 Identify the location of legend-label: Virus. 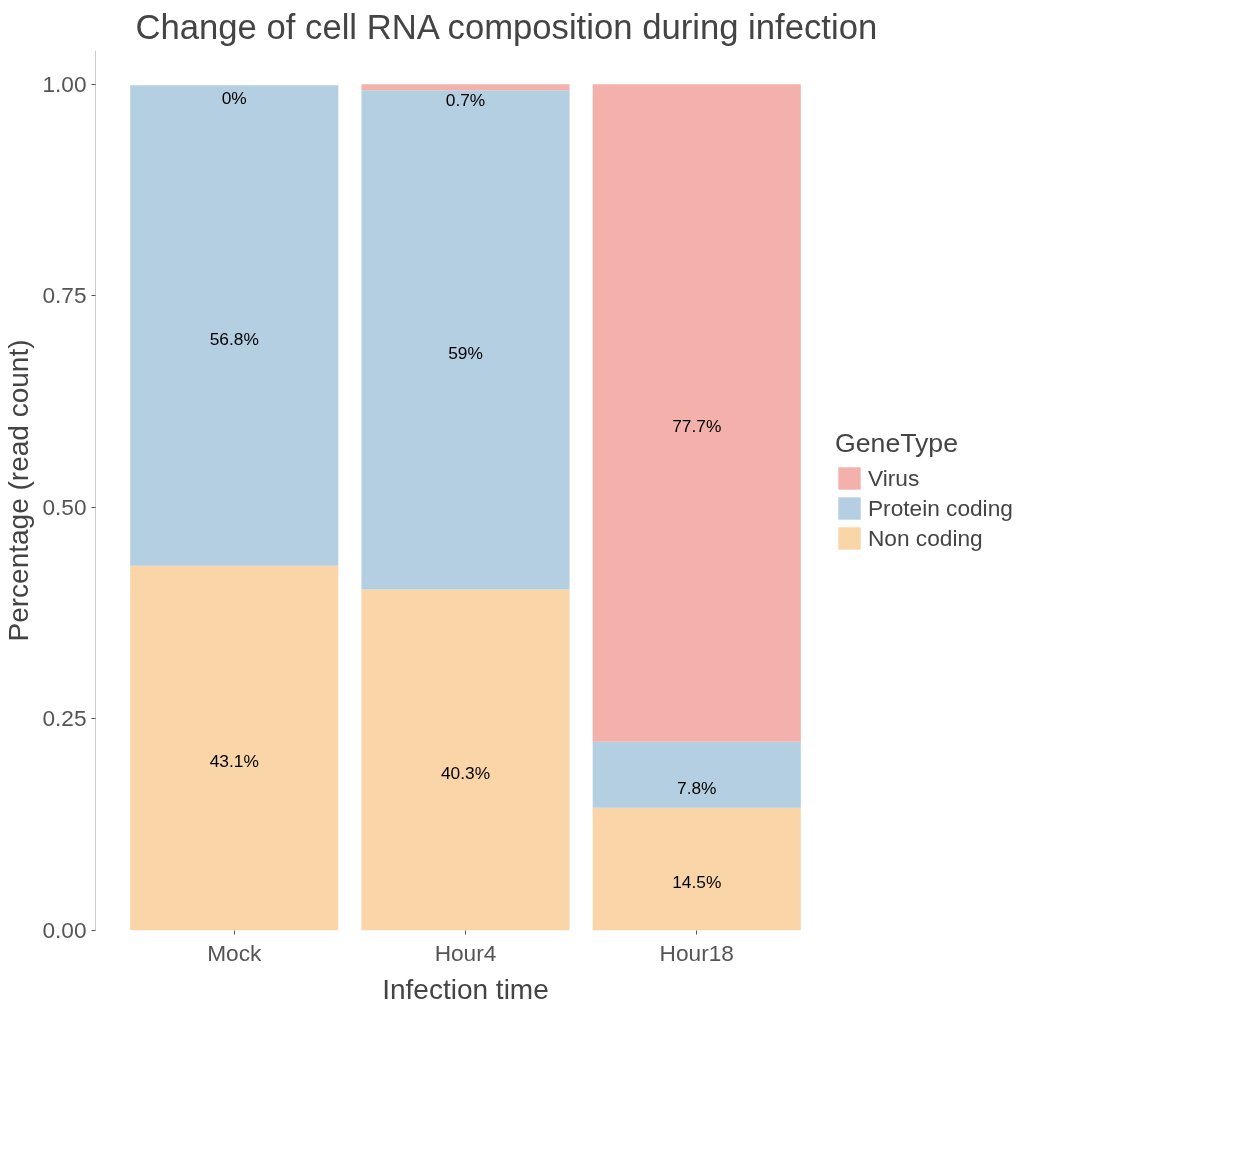
(894, 478).